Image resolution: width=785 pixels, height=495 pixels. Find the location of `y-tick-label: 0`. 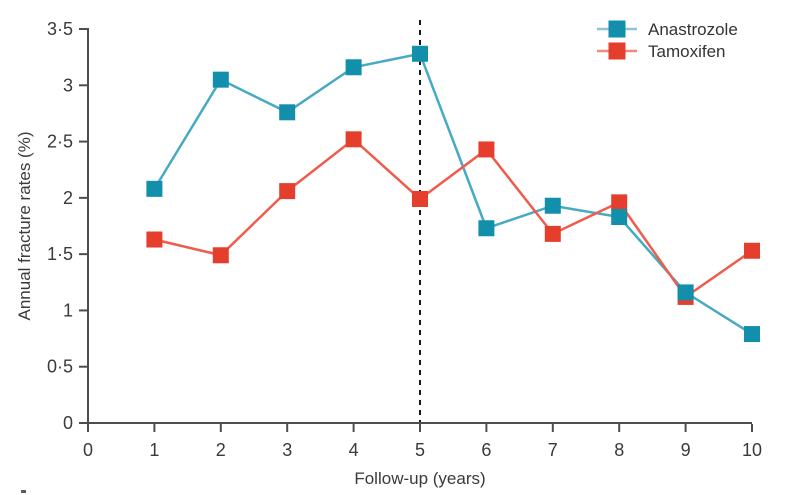

y-tick-label: 0 is located at coordinates (68, 423).